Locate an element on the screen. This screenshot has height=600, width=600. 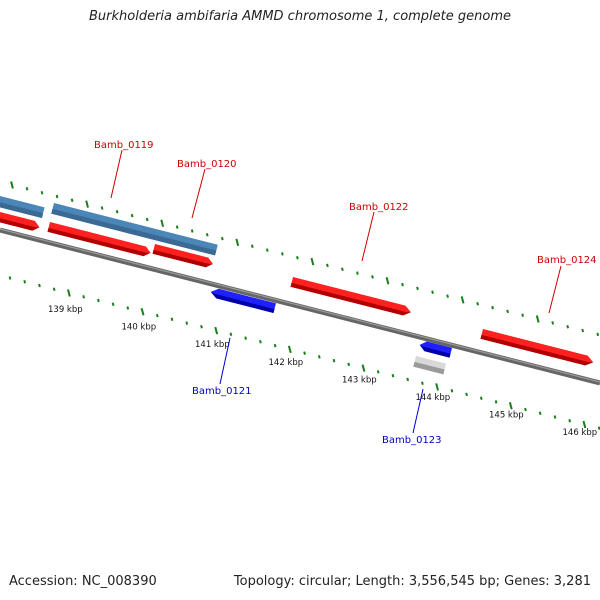
gene-label-Bamb_0120: Bamb_0120 is located at coordinates (207, 164).